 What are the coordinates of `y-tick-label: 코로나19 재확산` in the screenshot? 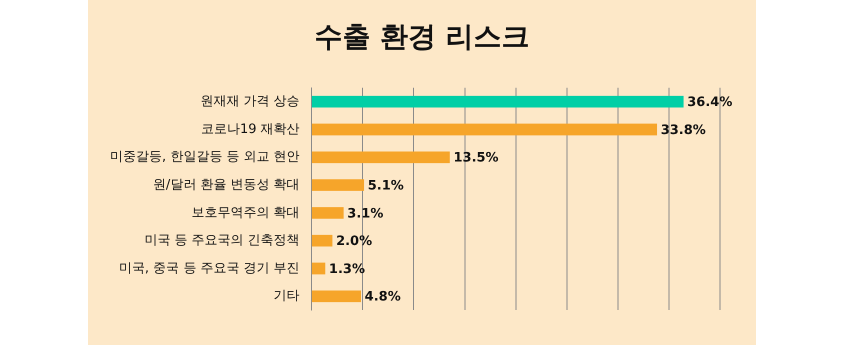 It's located at (250, 129).